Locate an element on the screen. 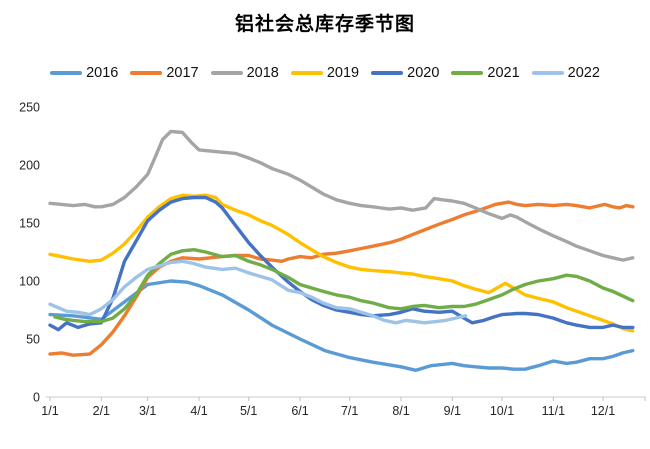 This screenshot has height=449, width=650. y-tick-label: 150 is located at coordinates (29, 224).